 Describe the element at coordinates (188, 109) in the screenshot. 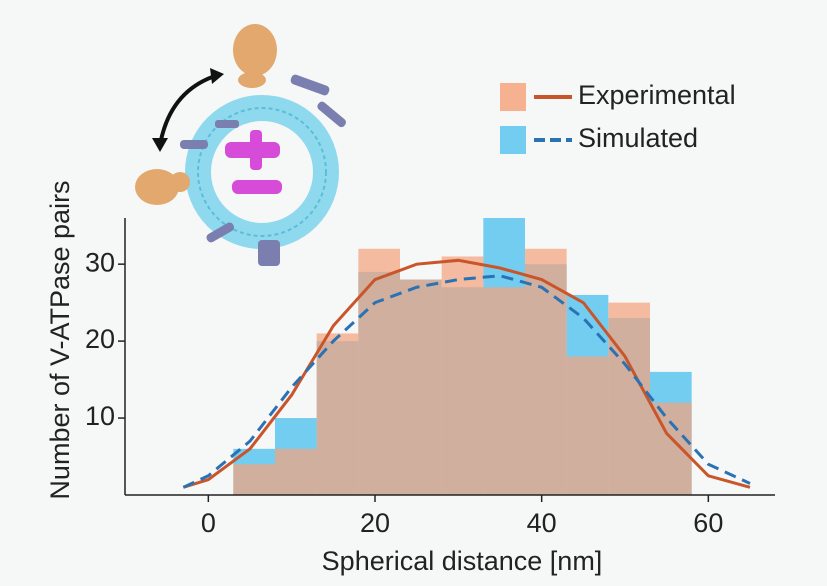

I see `rotation-arrow` at that location.